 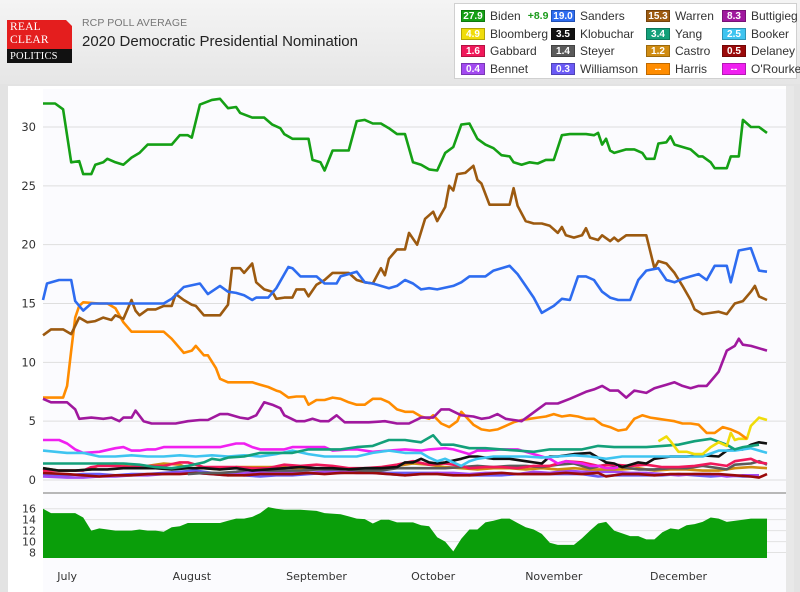 I want to click on legend-value-badge: 0.3, so click(x=563, y=68).